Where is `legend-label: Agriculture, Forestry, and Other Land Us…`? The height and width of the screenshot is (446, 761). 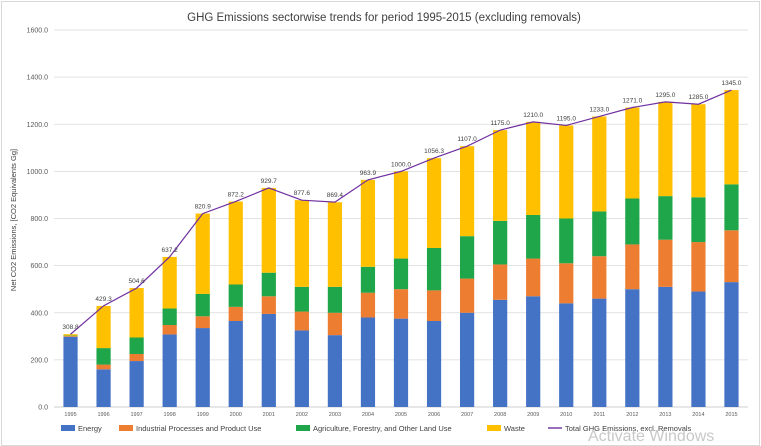
legend-label: Agriculture, Forestry, and Other Land Us… is located at coordinates (382, 428).